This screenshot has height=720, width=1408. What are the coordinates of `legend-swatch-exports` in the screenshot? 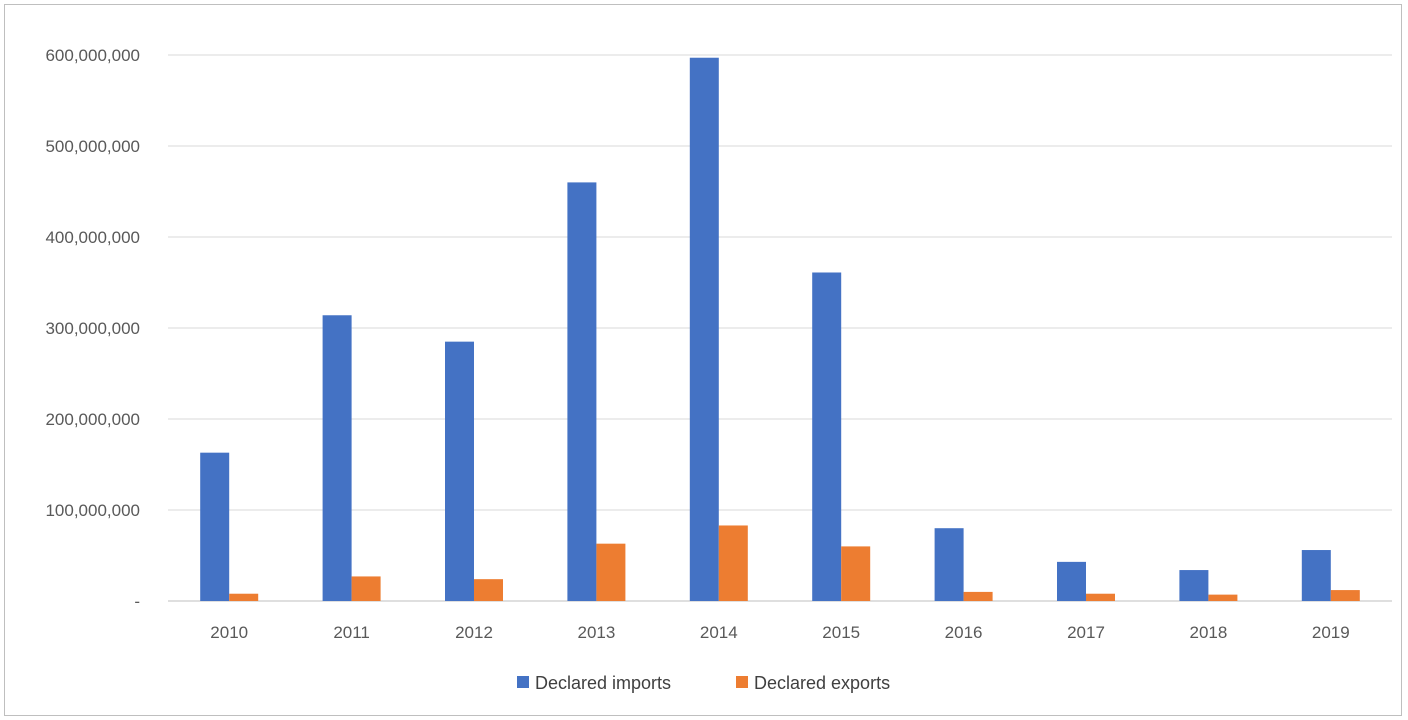 It's located at (742, 682).